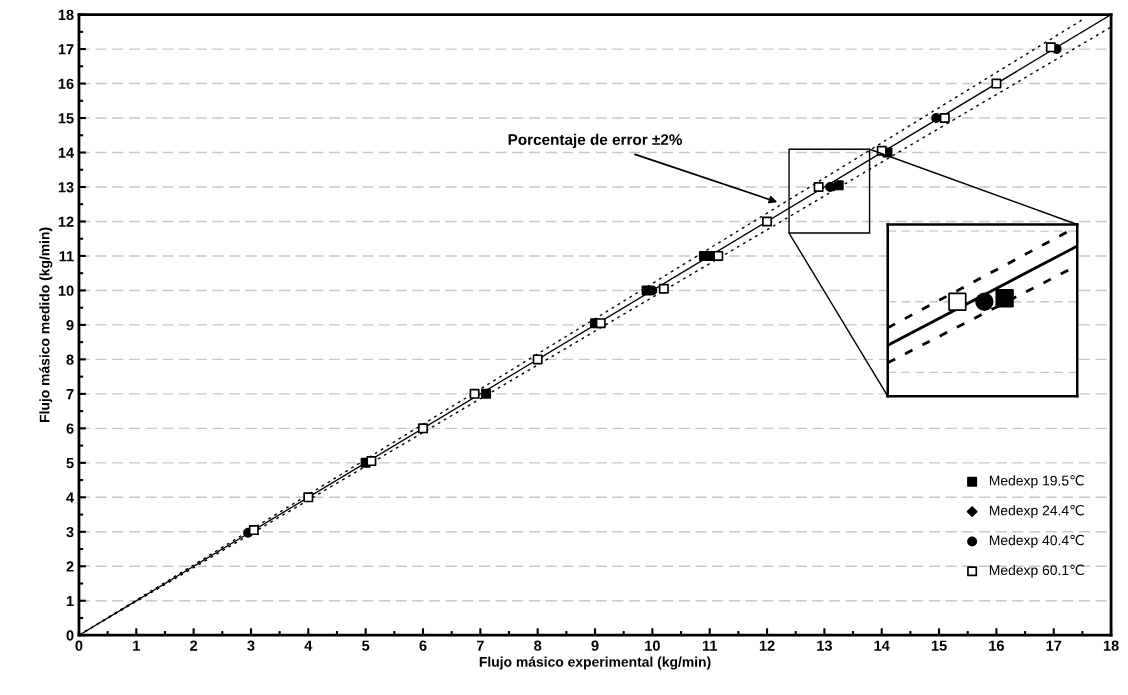  I want to click on legend-label: Medexp 40.4℃, so click(1036, 541).